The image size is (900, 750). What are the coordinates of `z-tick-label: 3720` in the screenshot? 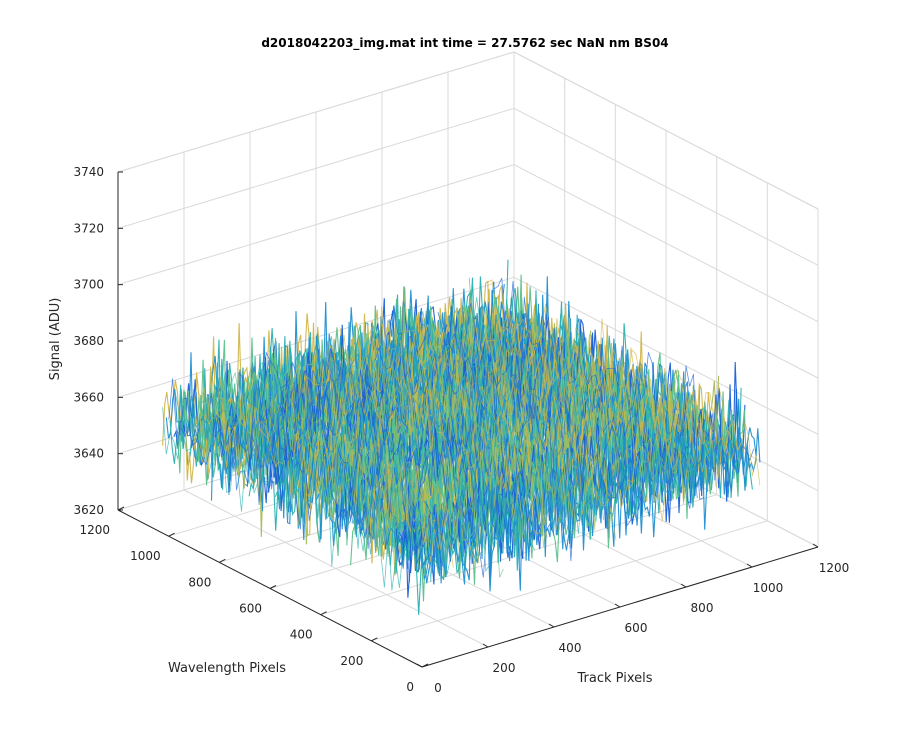 It's located at (88, 228).